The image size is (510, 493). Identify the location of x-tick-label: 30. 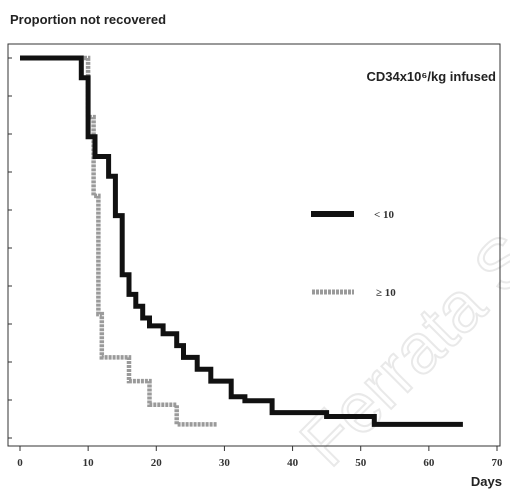
(225, 463).